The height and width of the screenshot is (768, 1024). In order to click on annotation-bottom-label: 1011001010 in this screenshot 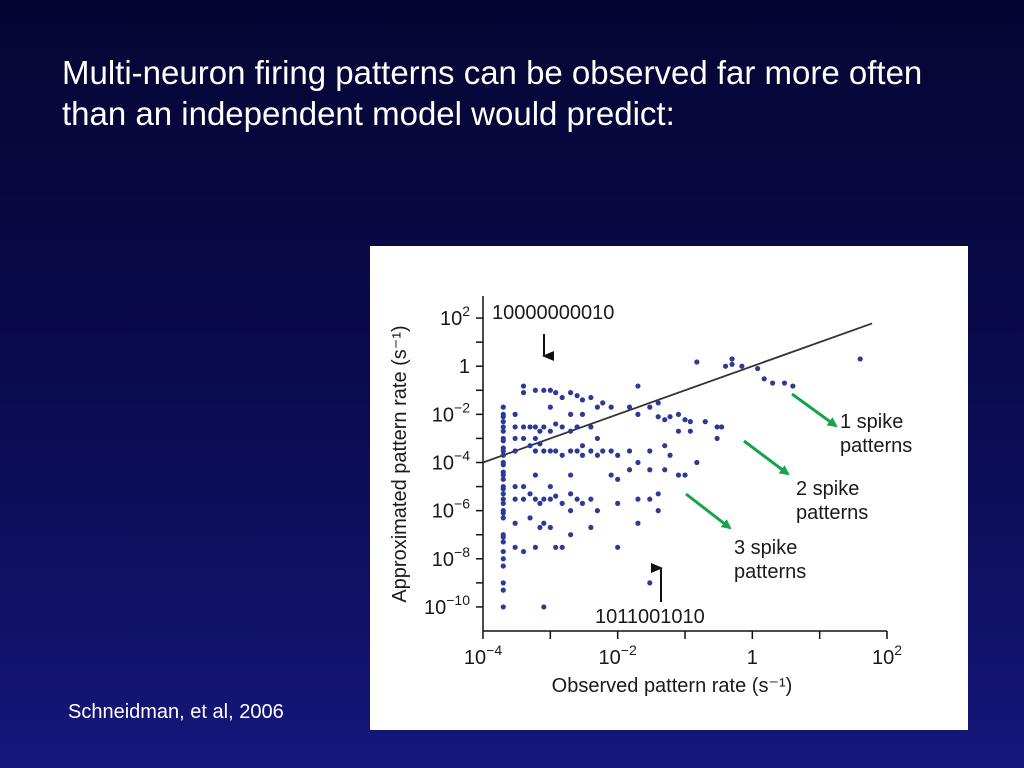, I will do `click(650, 617)`.